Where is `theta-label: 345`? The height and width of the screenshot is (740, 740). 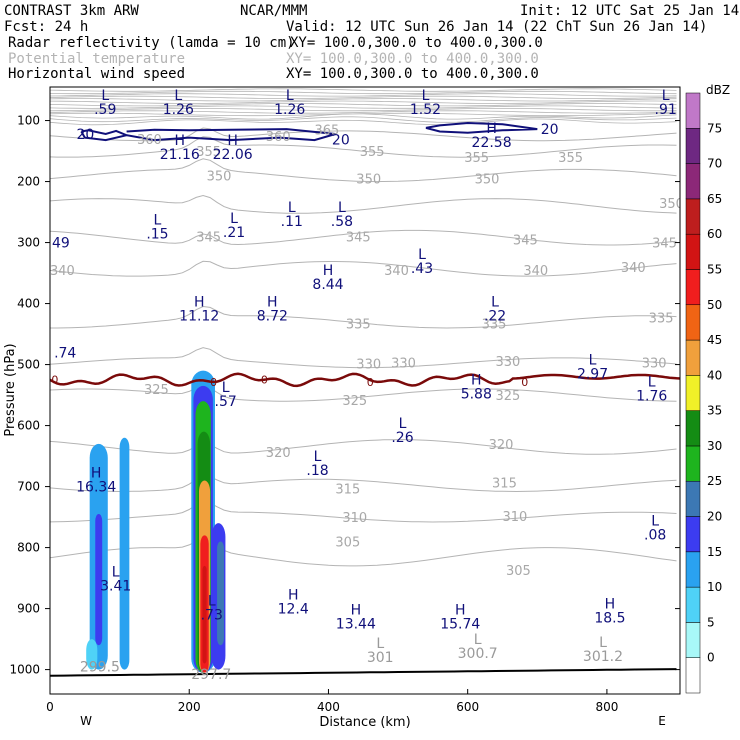 theta-label: 345 is located at coordinates (358, 237).